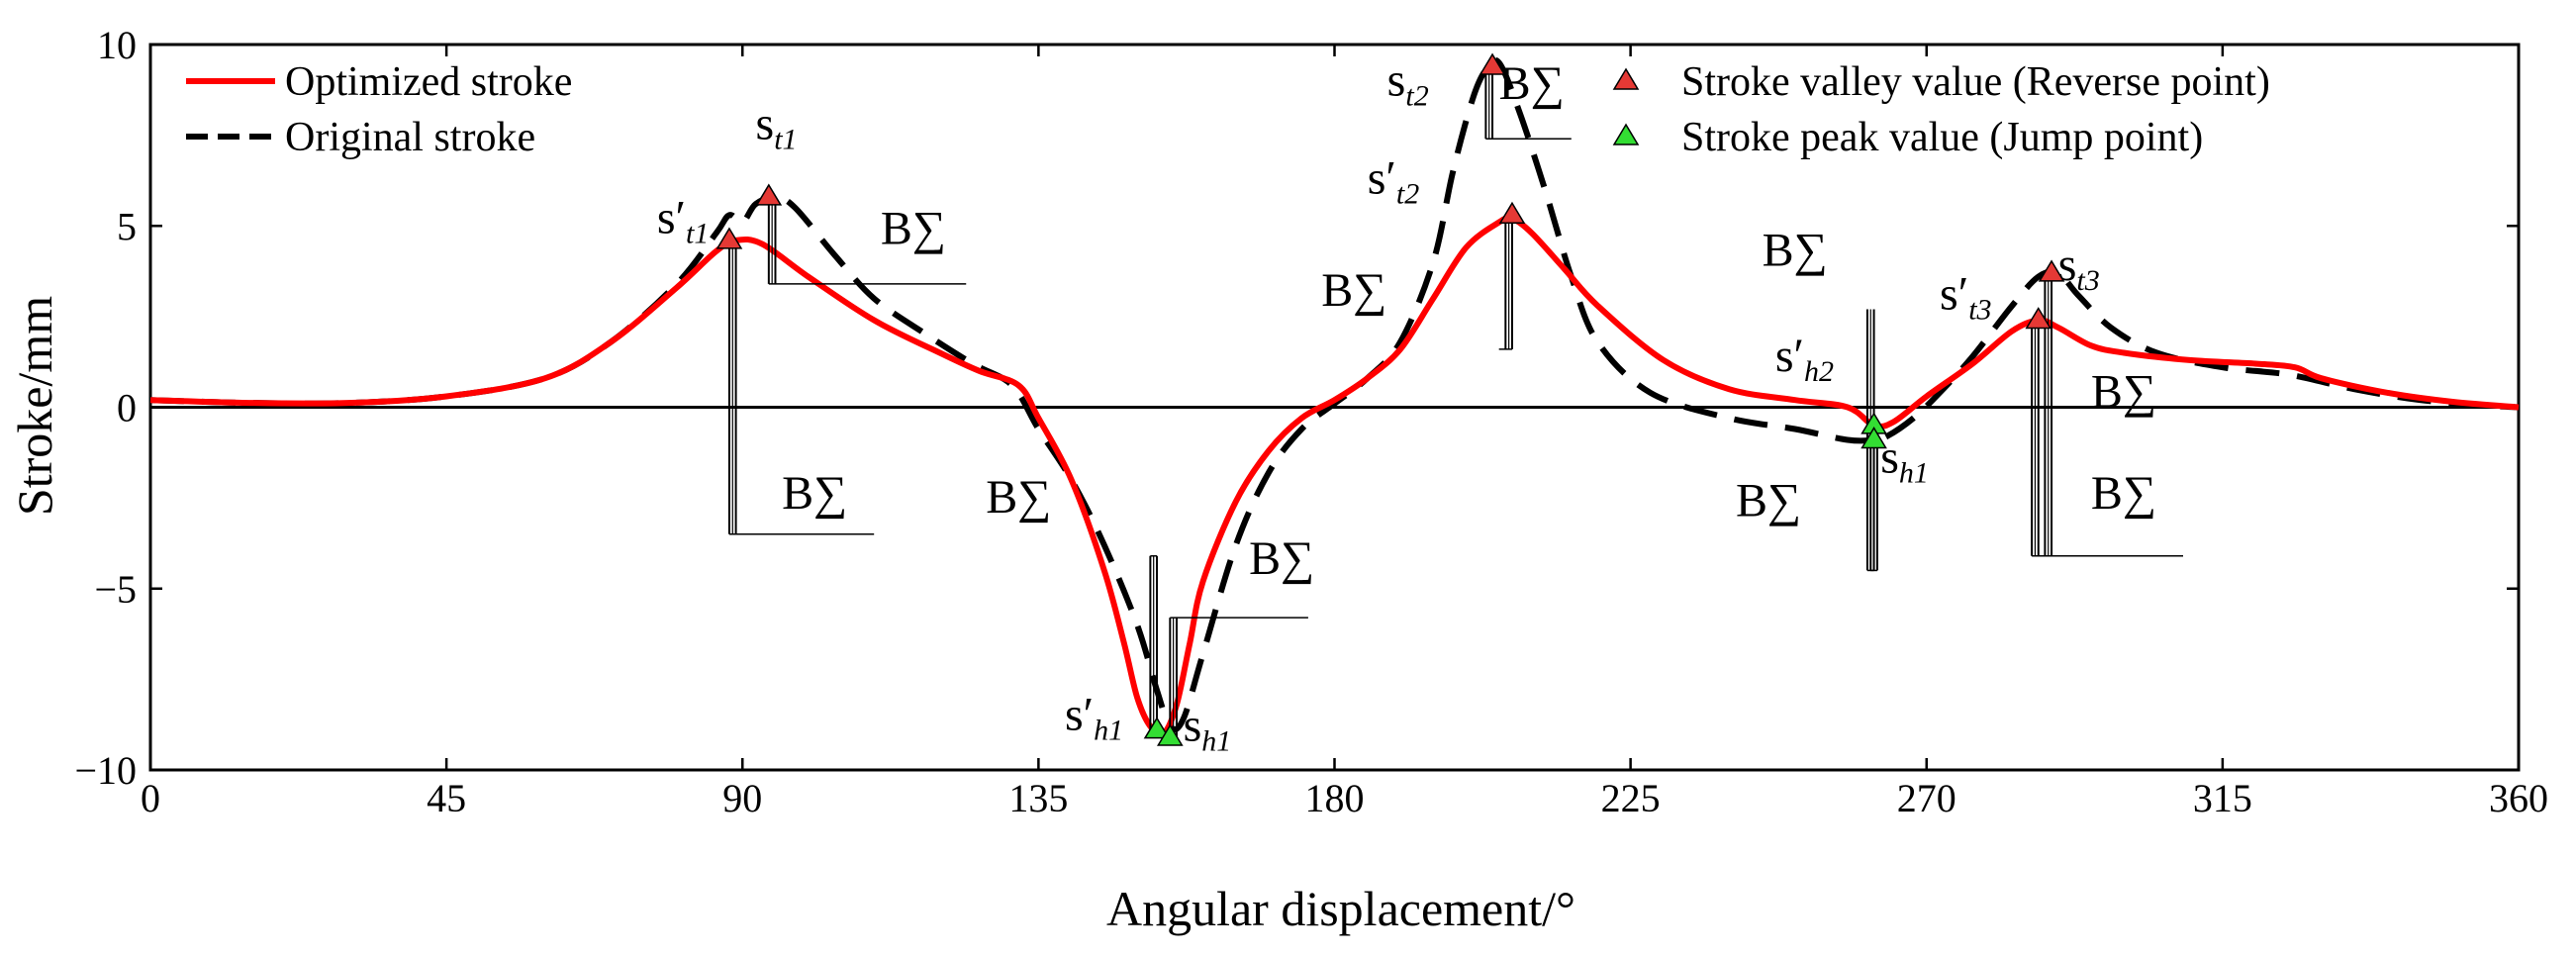  Describe the element at coordinates (1626, 134) in the screenshot. I see `legend-peak-swatch` at that location.